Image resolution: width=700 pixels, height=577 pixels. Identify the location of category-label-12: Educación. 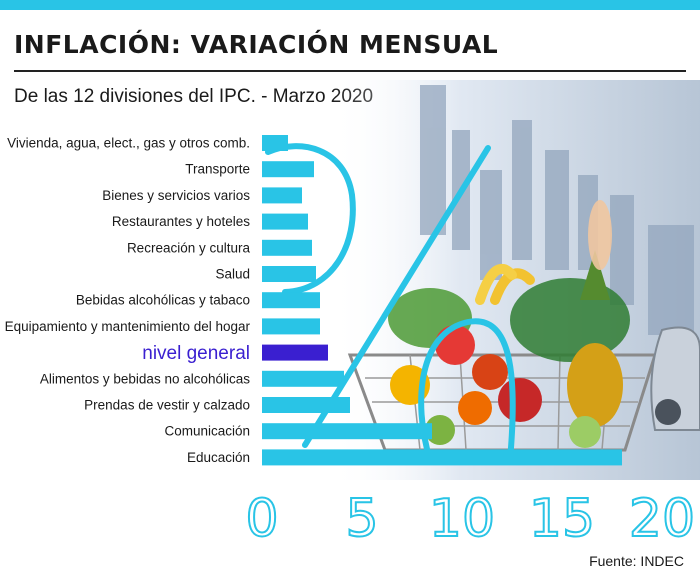
(218, 457).